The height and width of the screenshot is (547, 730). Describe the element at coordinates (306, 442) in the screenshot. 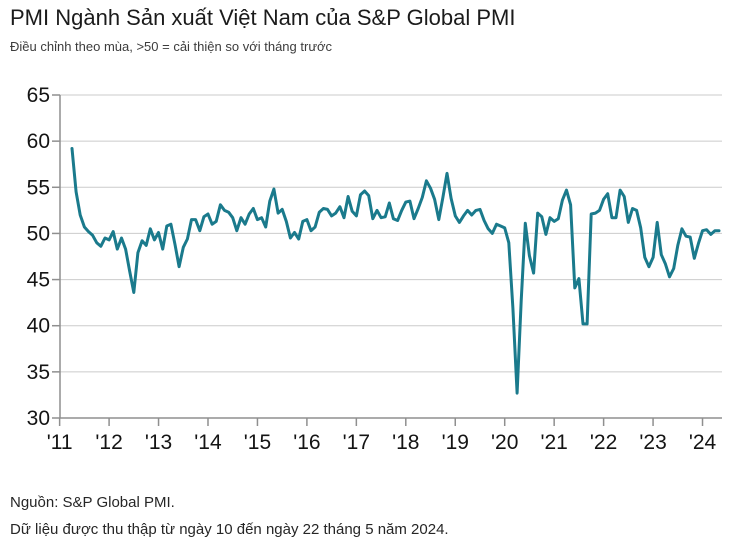

I see `x-tick-label: '16` at that location.